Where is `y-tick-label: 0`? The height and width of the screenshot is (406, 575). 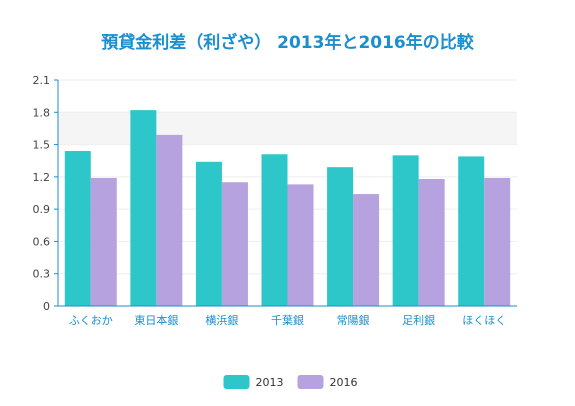 y-tick-label: 0 is located at coordinates (46, 306).